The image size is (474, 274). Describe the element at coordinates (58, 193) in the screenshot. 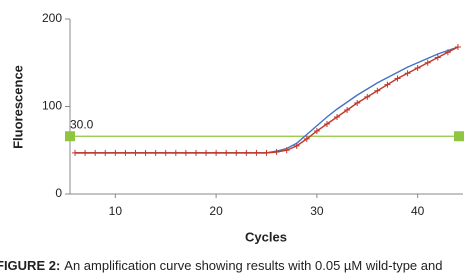

I see `y-tick-label: 0` at that location.